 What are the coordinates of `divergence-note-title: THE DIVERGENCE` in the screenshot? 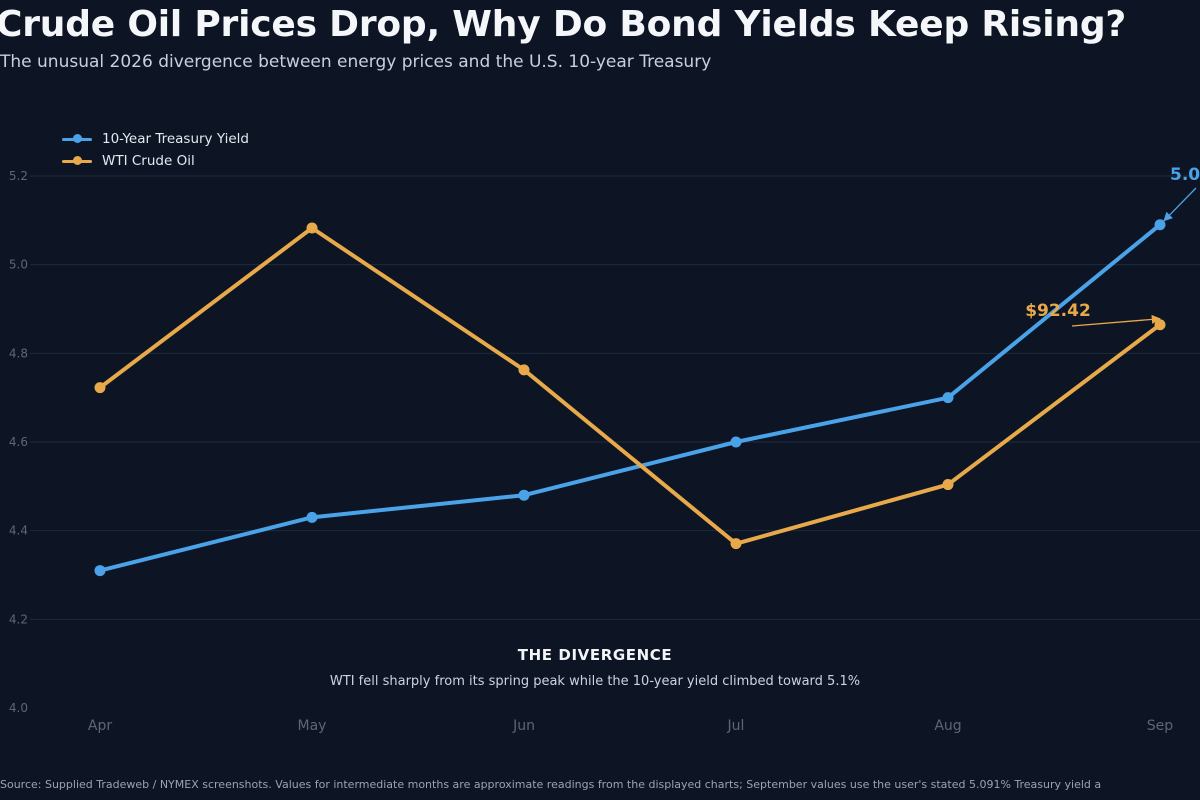 It's located at (595, 655).